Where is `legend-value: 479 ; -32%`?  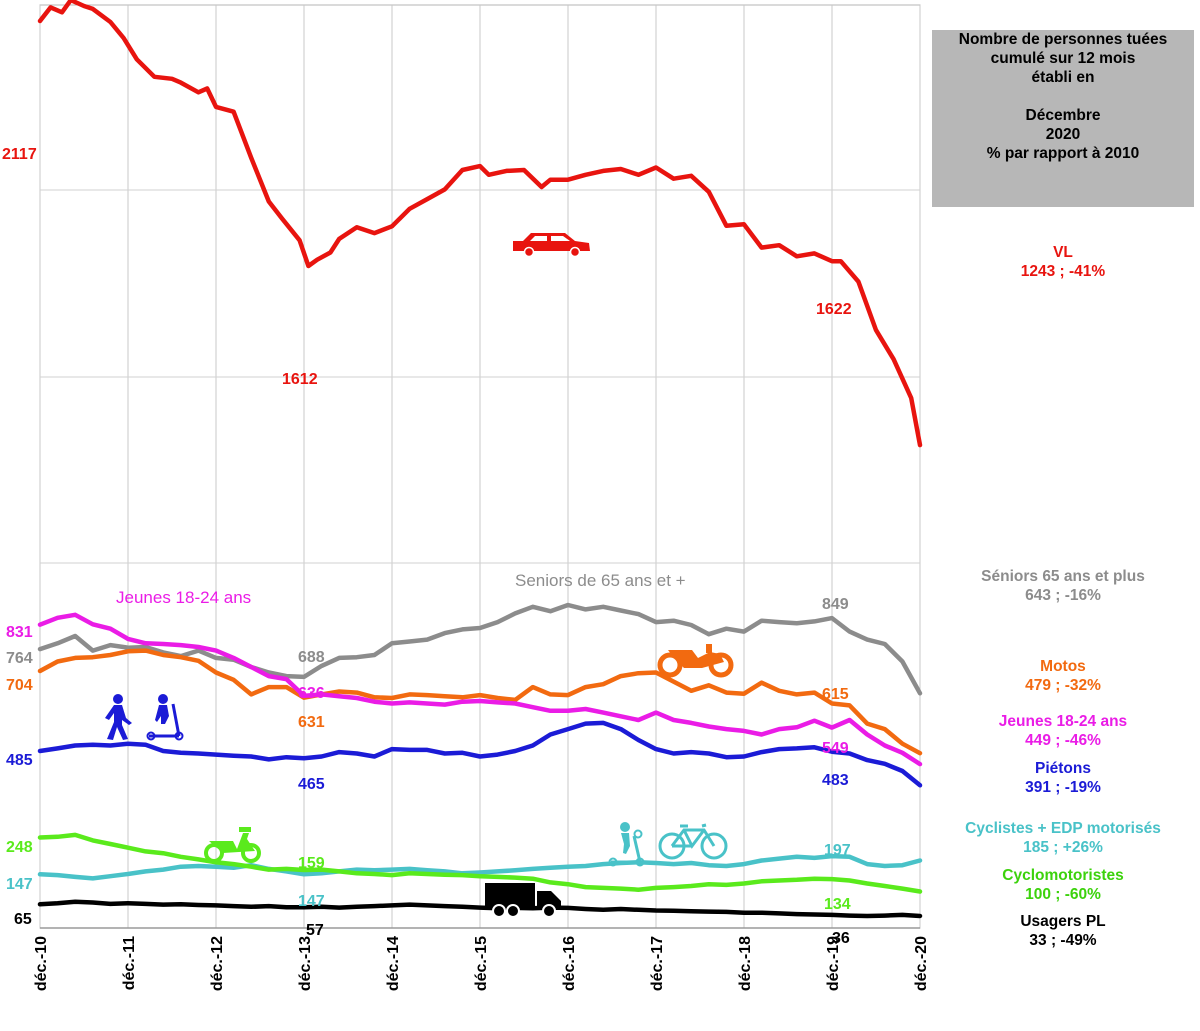 legend-value: 479 ; -32% is located at coordinates (1063, 685).